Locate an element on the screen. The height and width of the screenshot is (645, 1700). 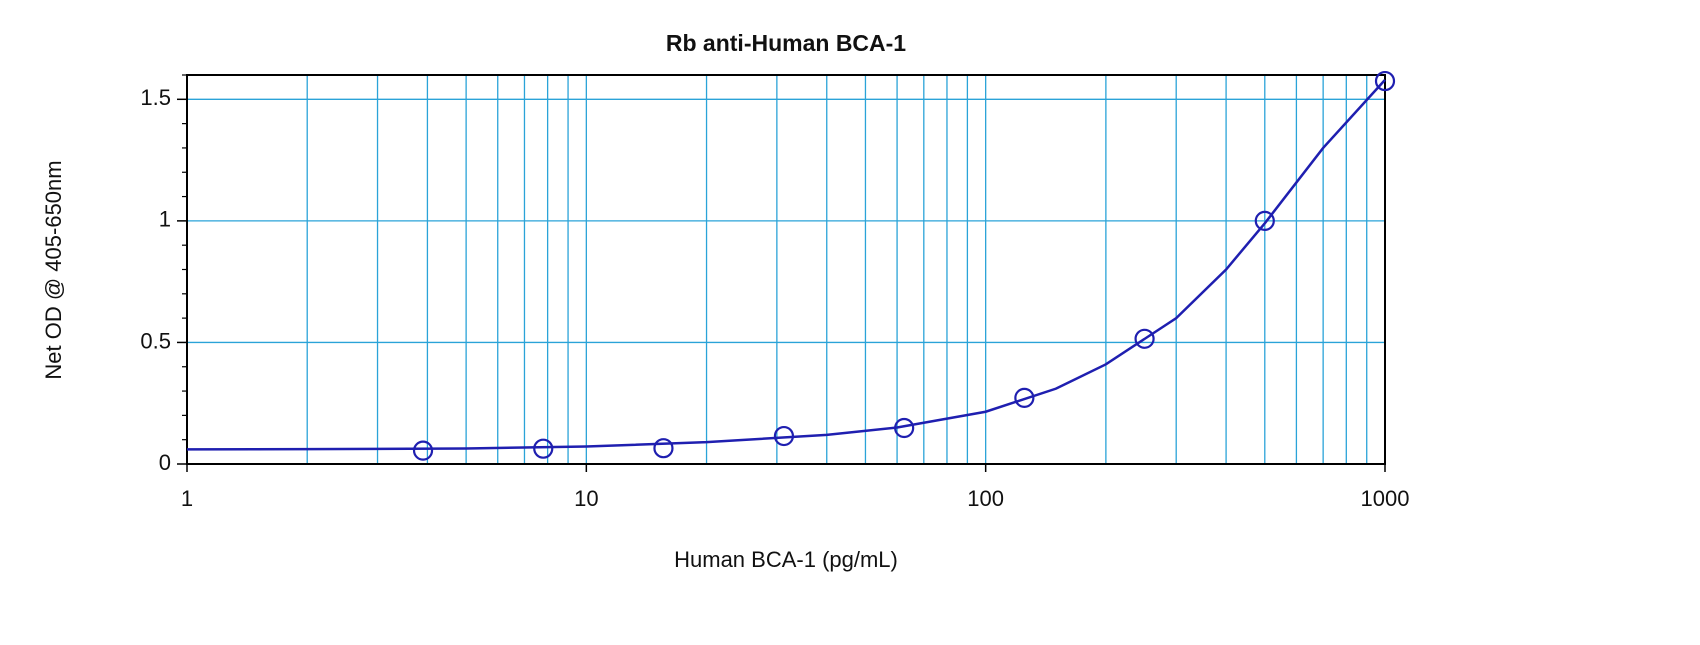
x-axis-label: Human BCA-1 (pg/mL) is located at coordinates (786, 559).